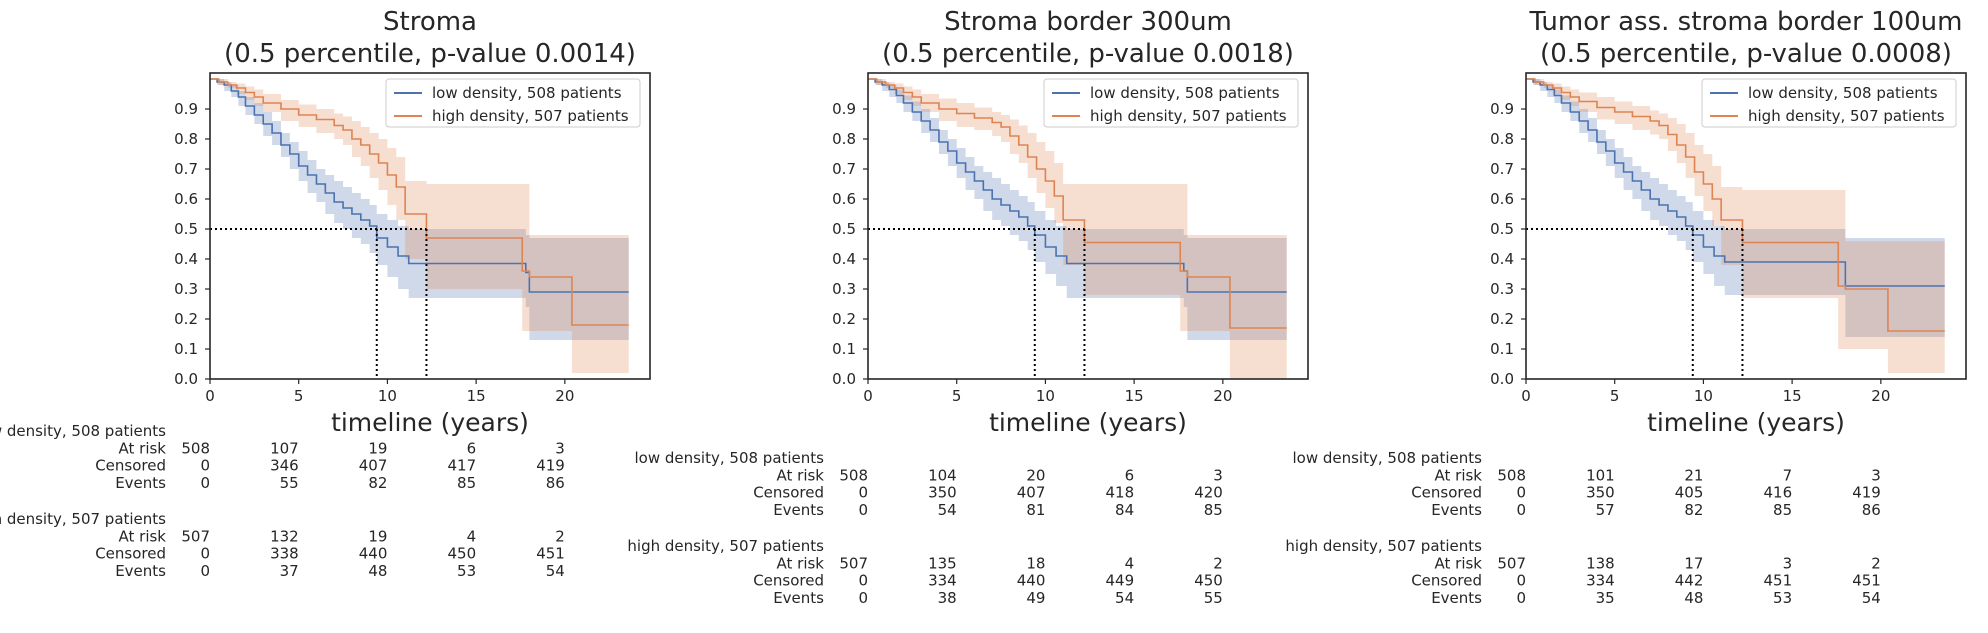  I want to click on risk-table-value: 48, so click(1693, 598).